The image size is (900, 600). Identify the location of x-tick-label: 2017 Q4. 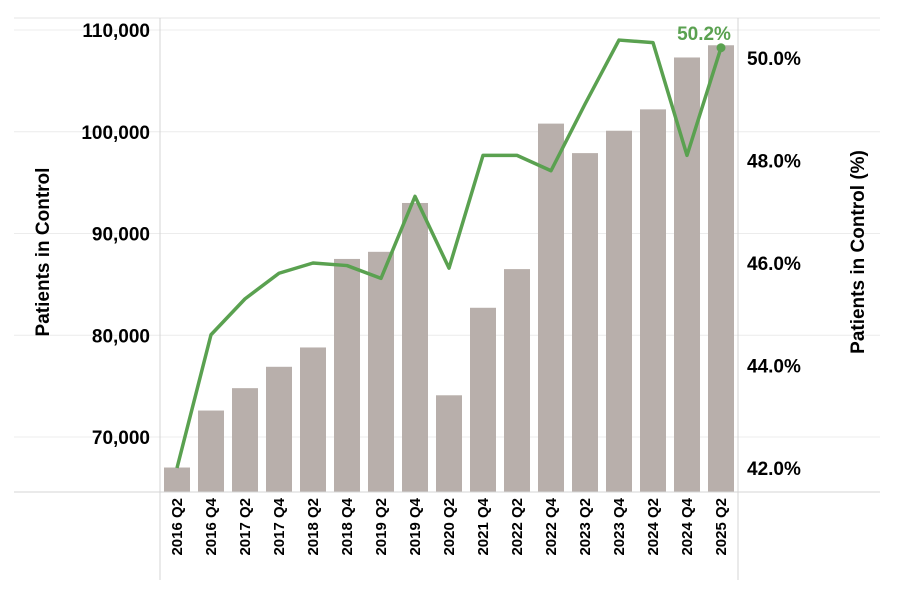
(279, 526).